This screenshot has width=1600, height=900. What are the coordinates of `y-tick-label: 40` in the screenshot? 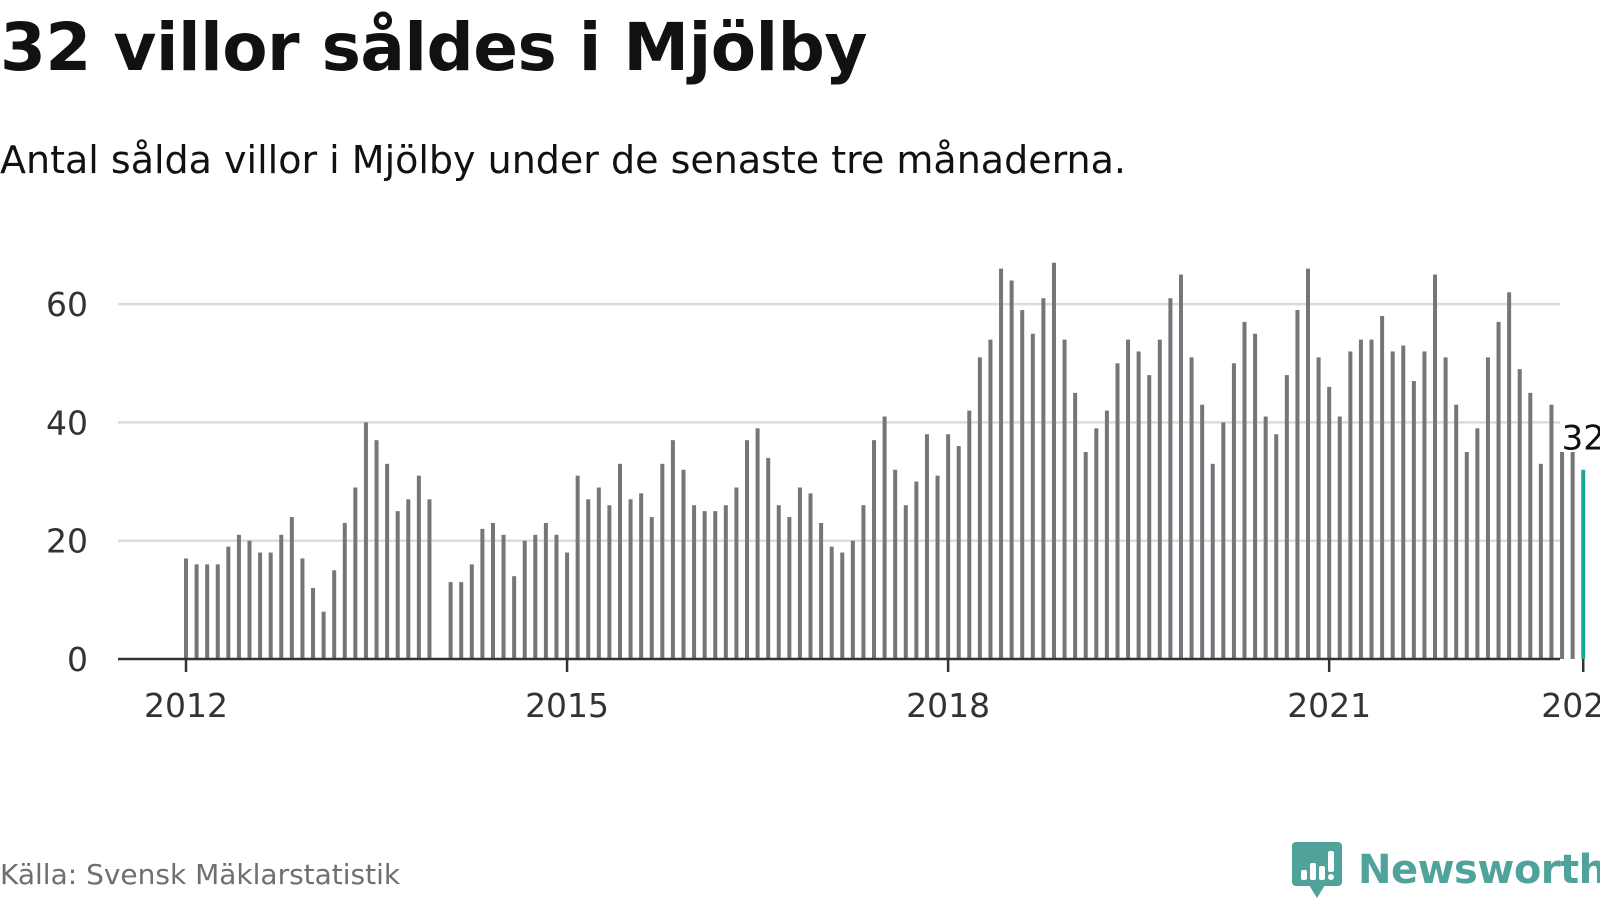 It's located at (67, 422).